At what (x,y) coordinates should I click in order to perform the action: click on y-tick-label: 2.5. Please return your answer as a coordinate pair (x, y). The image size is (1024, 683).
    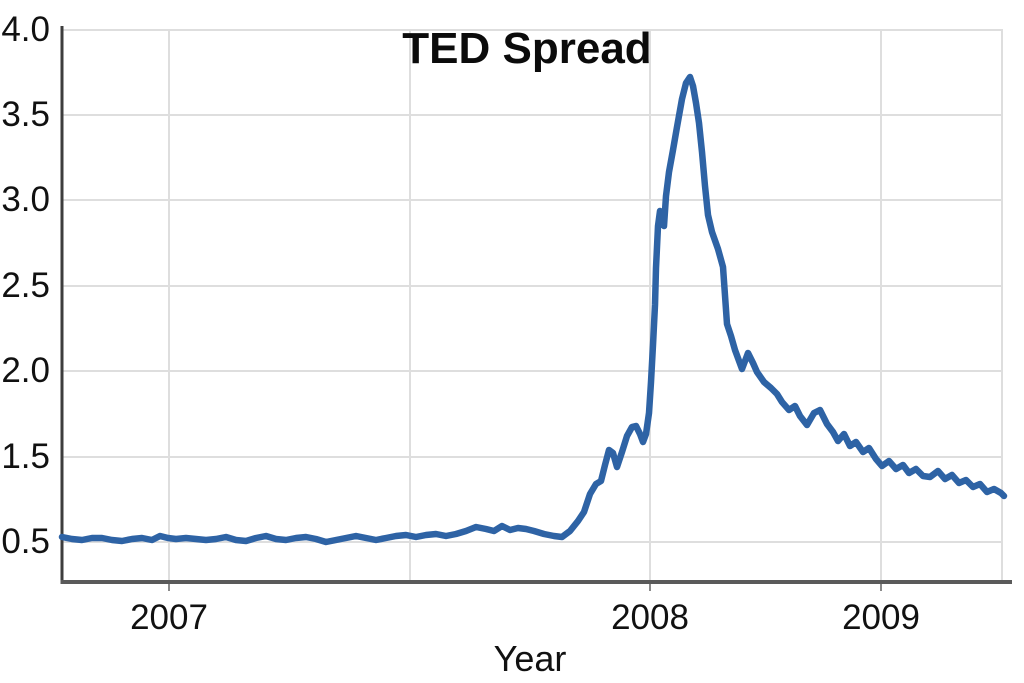
    Looking at the image, I should click on (25, 285).